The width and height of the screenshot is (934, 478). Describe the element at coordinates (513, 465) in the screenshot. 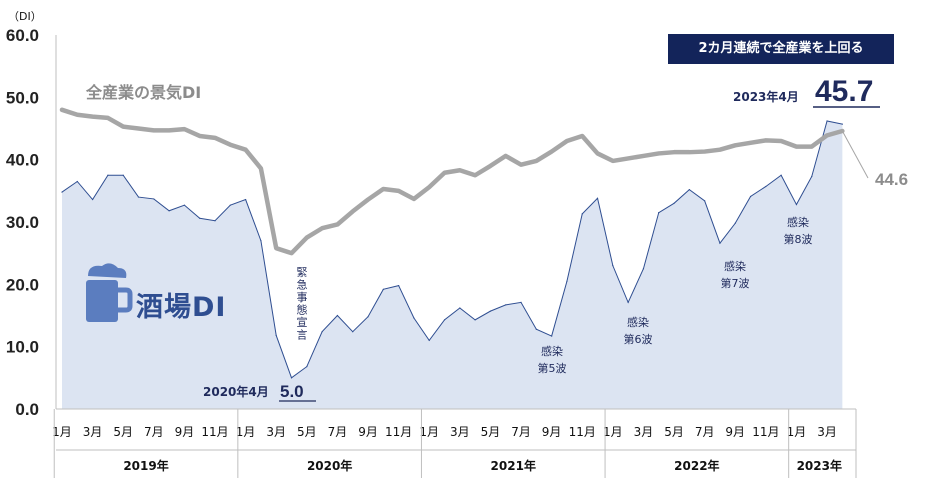

I see `year-label: 2021年` at that location.